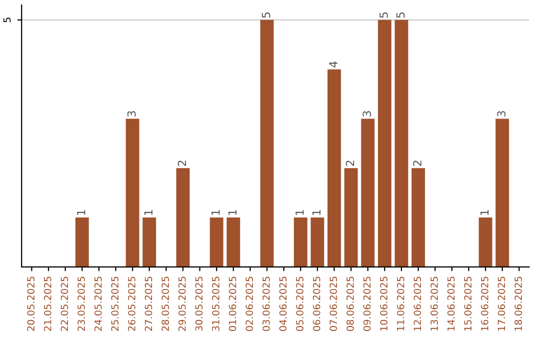 This screenshot has height=340, width=540. Describe the element at coordinates (333, 64) in the screenshot. I see `data-label: 4` at that location.